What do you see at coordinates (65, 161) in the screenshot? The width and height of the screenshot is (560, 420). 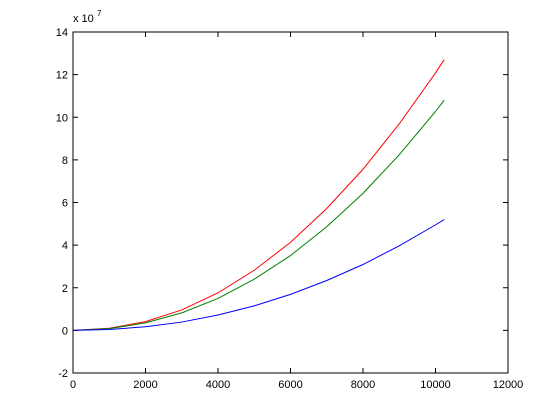 I see `y-tick-label: 8` at bounding box center [65, 161].